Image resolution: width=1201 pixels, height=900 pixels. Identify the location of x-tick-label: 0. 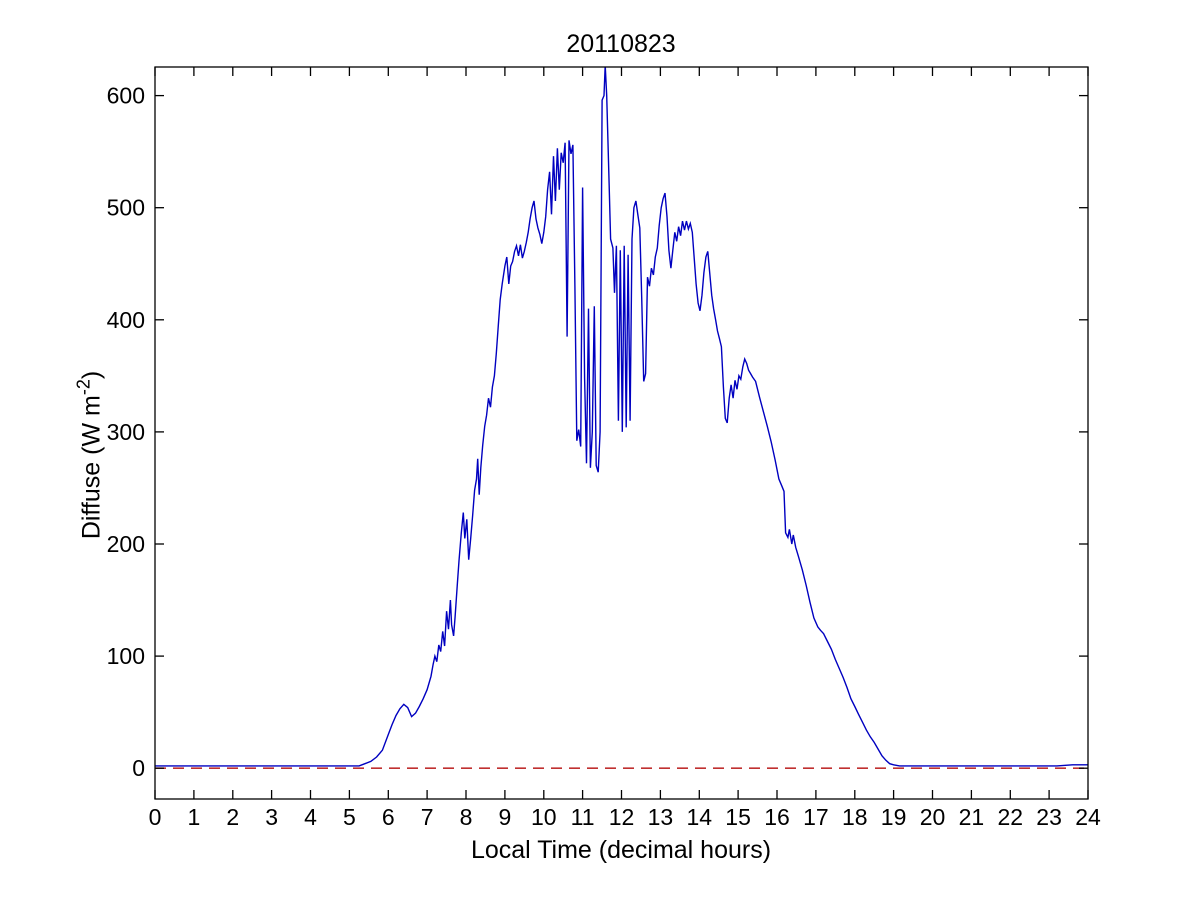
(155, 817).